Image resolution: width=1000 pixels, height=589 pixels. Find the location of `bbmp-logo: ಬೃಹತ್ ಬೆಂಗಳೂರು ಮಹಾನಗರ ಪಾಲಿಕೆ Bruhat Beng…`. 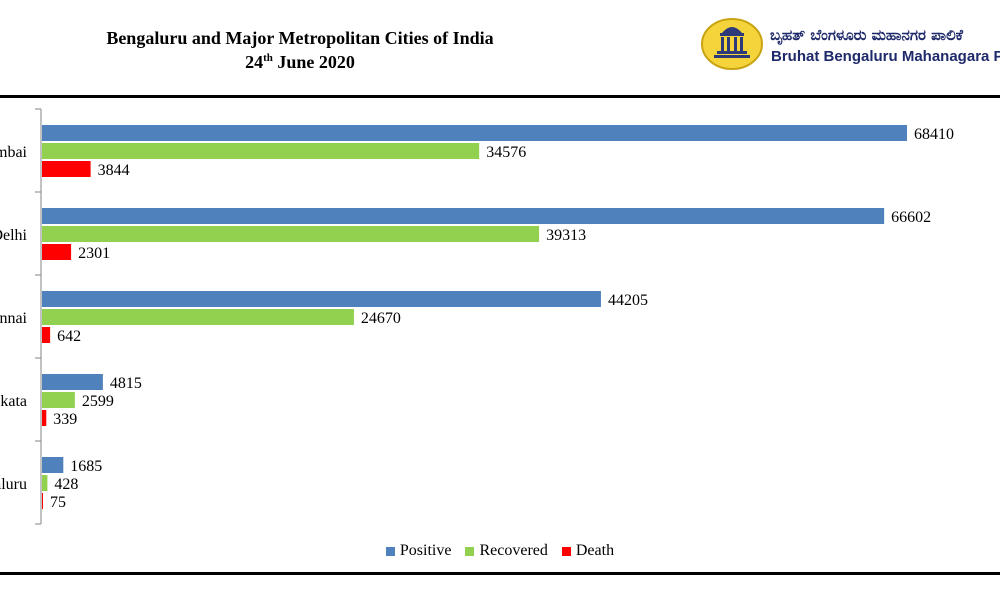

bbmp-logo: ಬೃಹತ್ ಬೆಂಗಳೂರು ಮಹಾನಗರ ಪಾಲಿಕೆ Bruhat Beng… is located at coordinates (850, 44).